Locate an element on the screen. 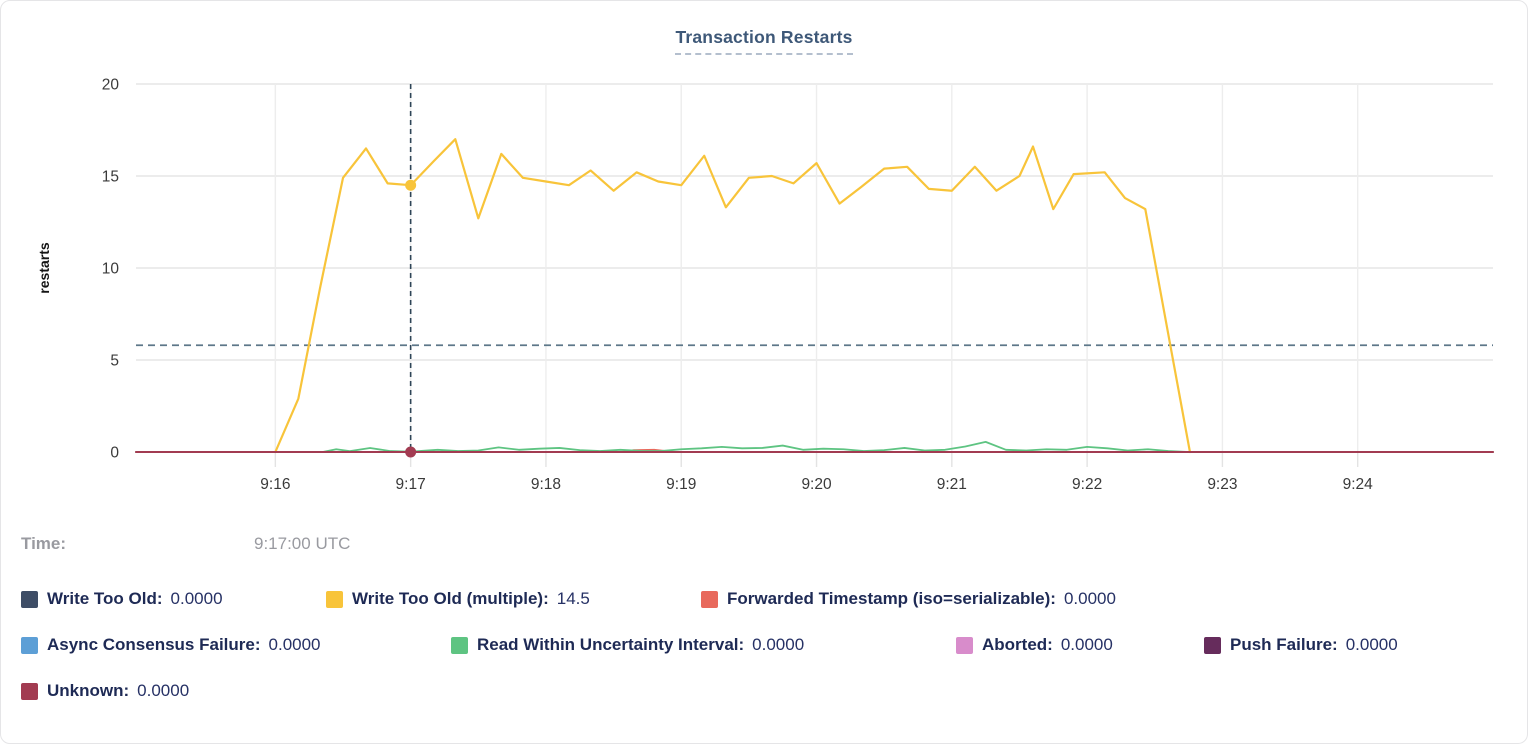 Image resolution: width=1528 pixels, height=744 pixels. legend-label: Write Too Old (multiple): is located at coordinates (450, 598).